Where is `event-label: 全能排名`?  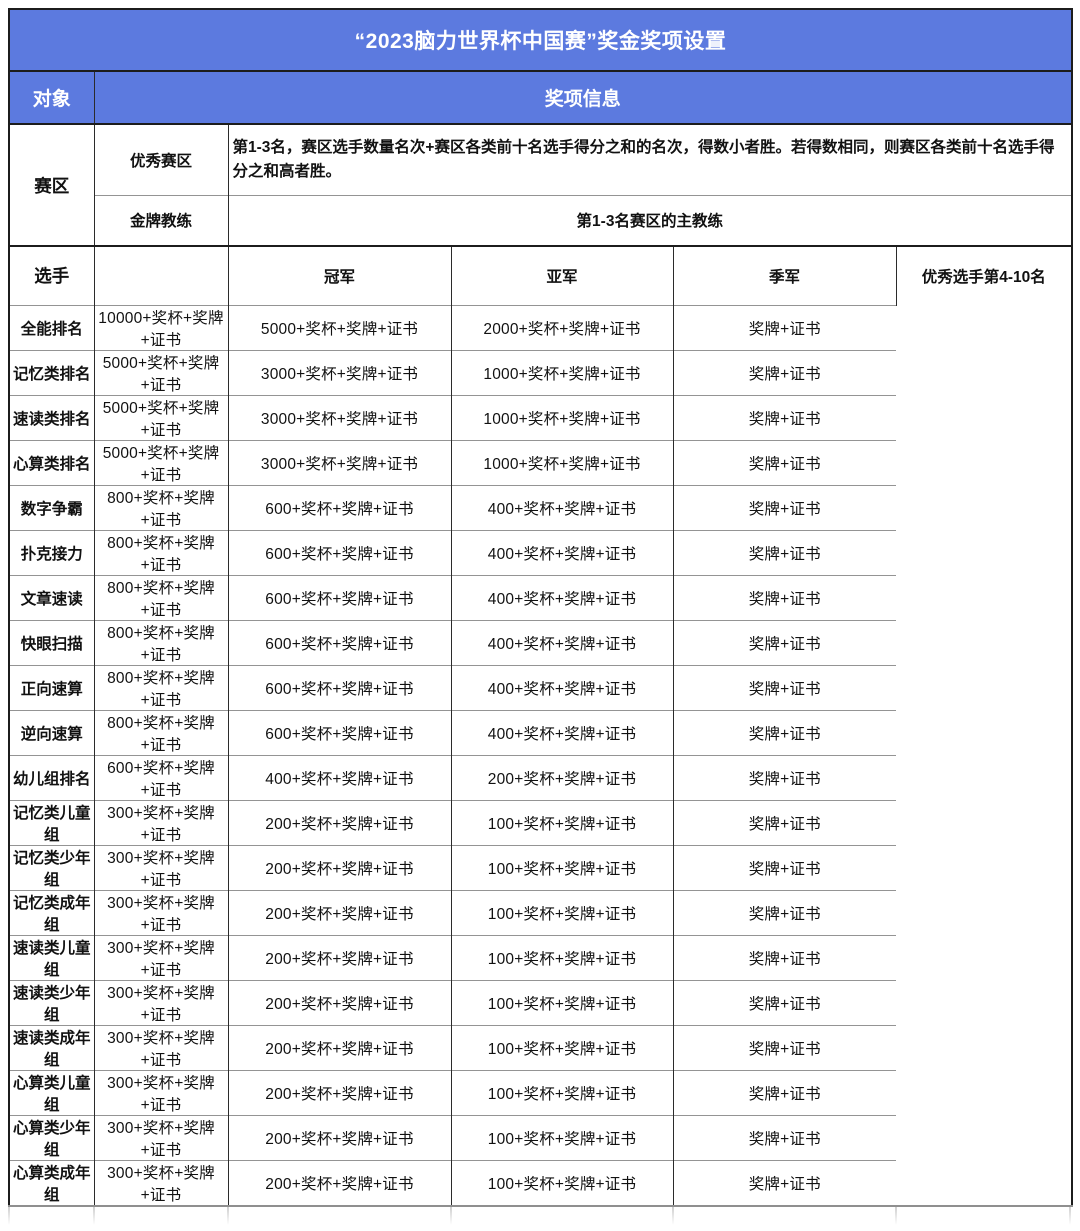
event-label: 全能排名 is located at coordinates (51, 327).